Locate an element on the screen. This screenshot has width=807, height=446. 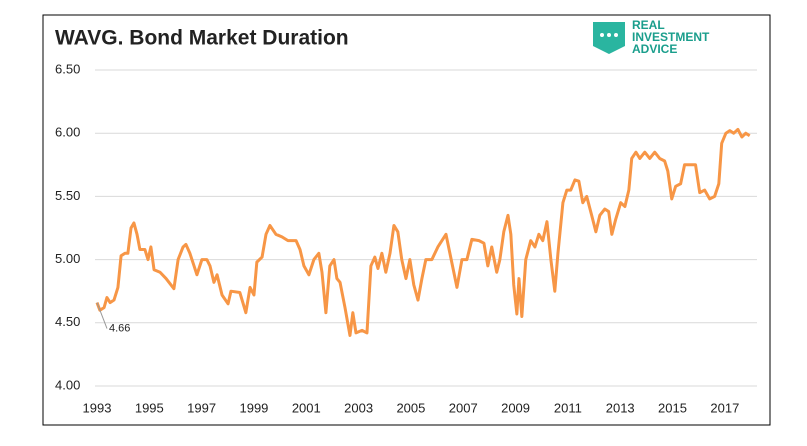
y-tick-label: 5.00 is located at coordinates (67, 258).